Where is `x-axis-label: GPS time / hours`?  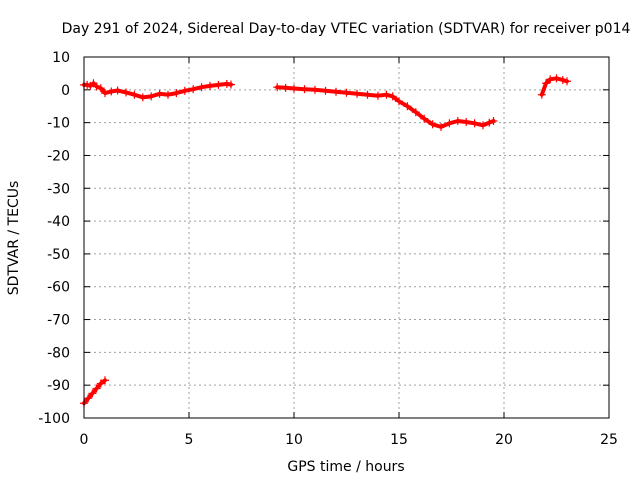 x-axis-label: GPS time / hours is located at coordinates (345, 467).